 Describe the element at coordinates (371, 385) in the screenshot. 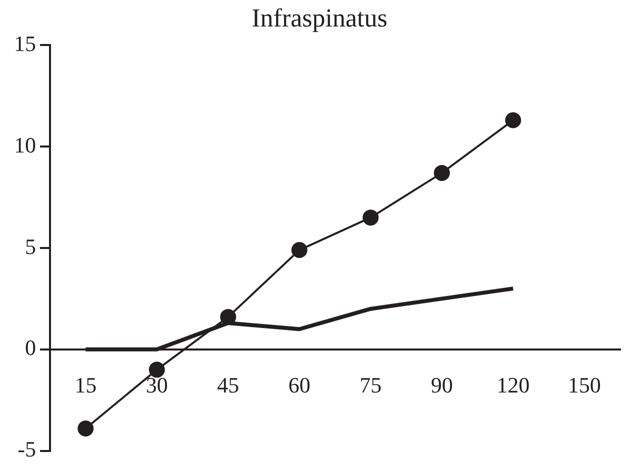

I see `x-tick-label: 75` at that location.